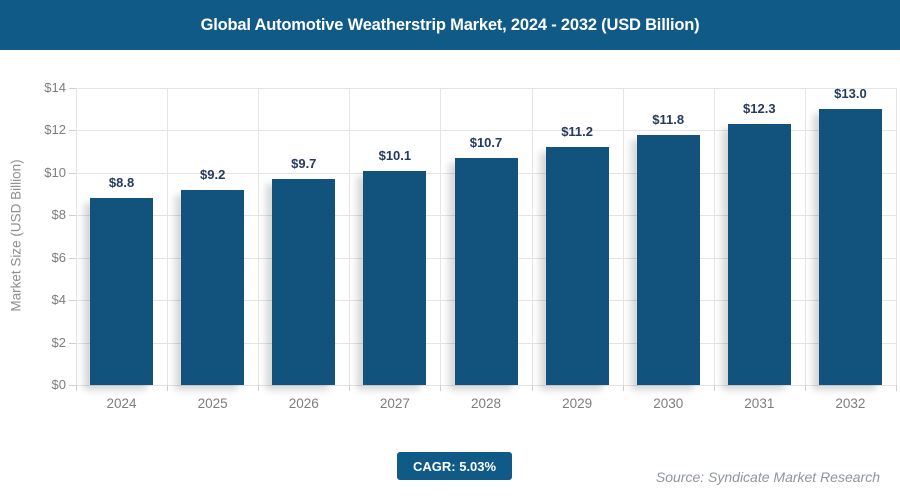 The width and height of the screenshot is (900, 500). Describe the element at coordinates (395, 155) in the screenshot. I see `bar-value-label: $10.1` at that location.